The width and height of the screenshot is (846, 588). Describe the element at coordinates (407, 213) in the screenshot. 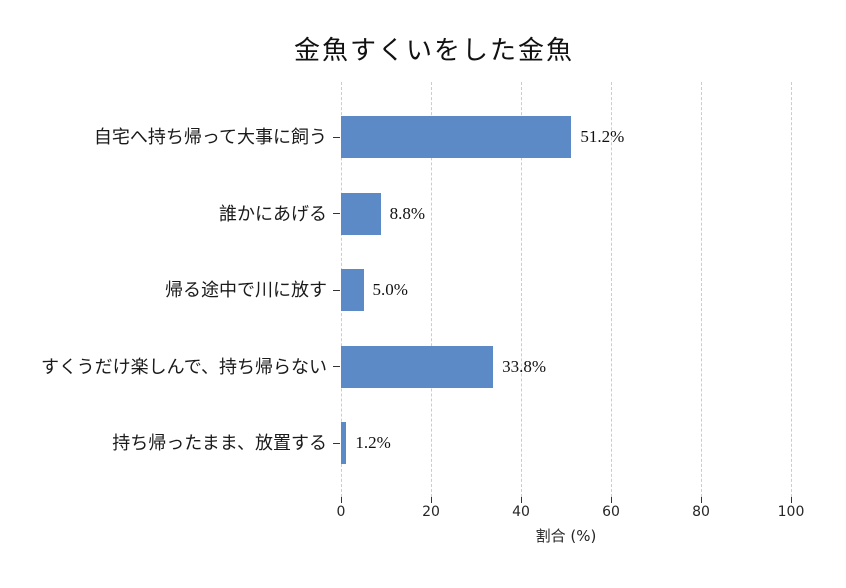

I see `value-label: 8.8%` at that location.